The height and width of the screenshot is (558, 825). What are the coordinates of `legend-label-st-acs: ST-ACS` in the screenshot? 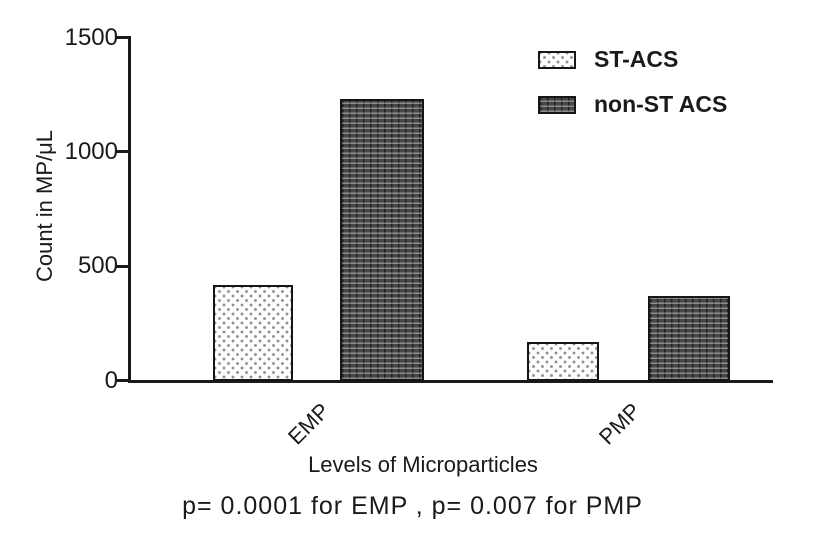 It's located at (636, 59).